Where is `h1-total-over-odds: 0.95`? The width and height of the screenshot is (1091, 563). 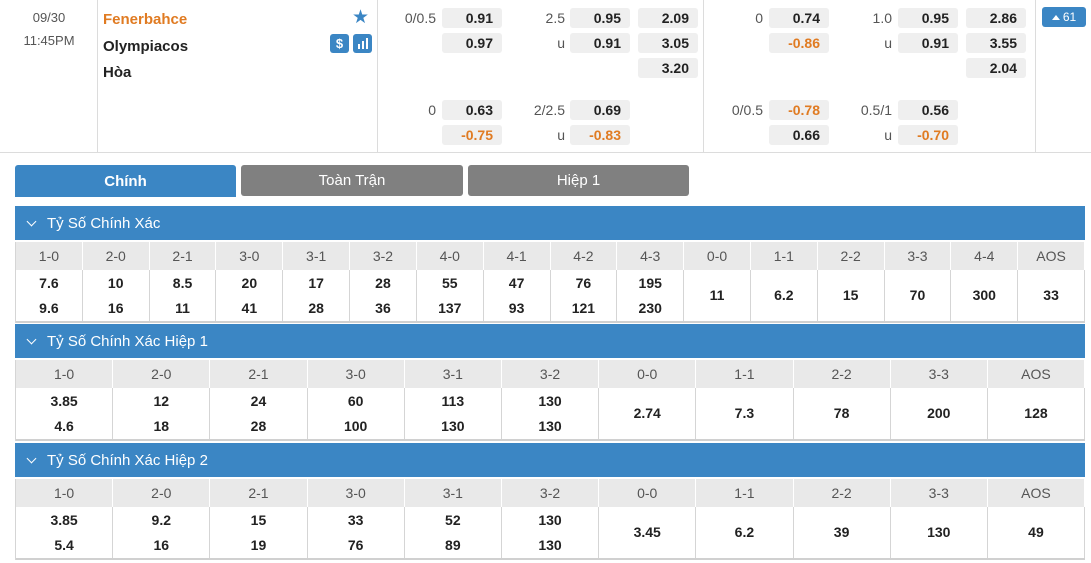 h1-total-over-odds: 0.95 is located at coordinates (928, 18).